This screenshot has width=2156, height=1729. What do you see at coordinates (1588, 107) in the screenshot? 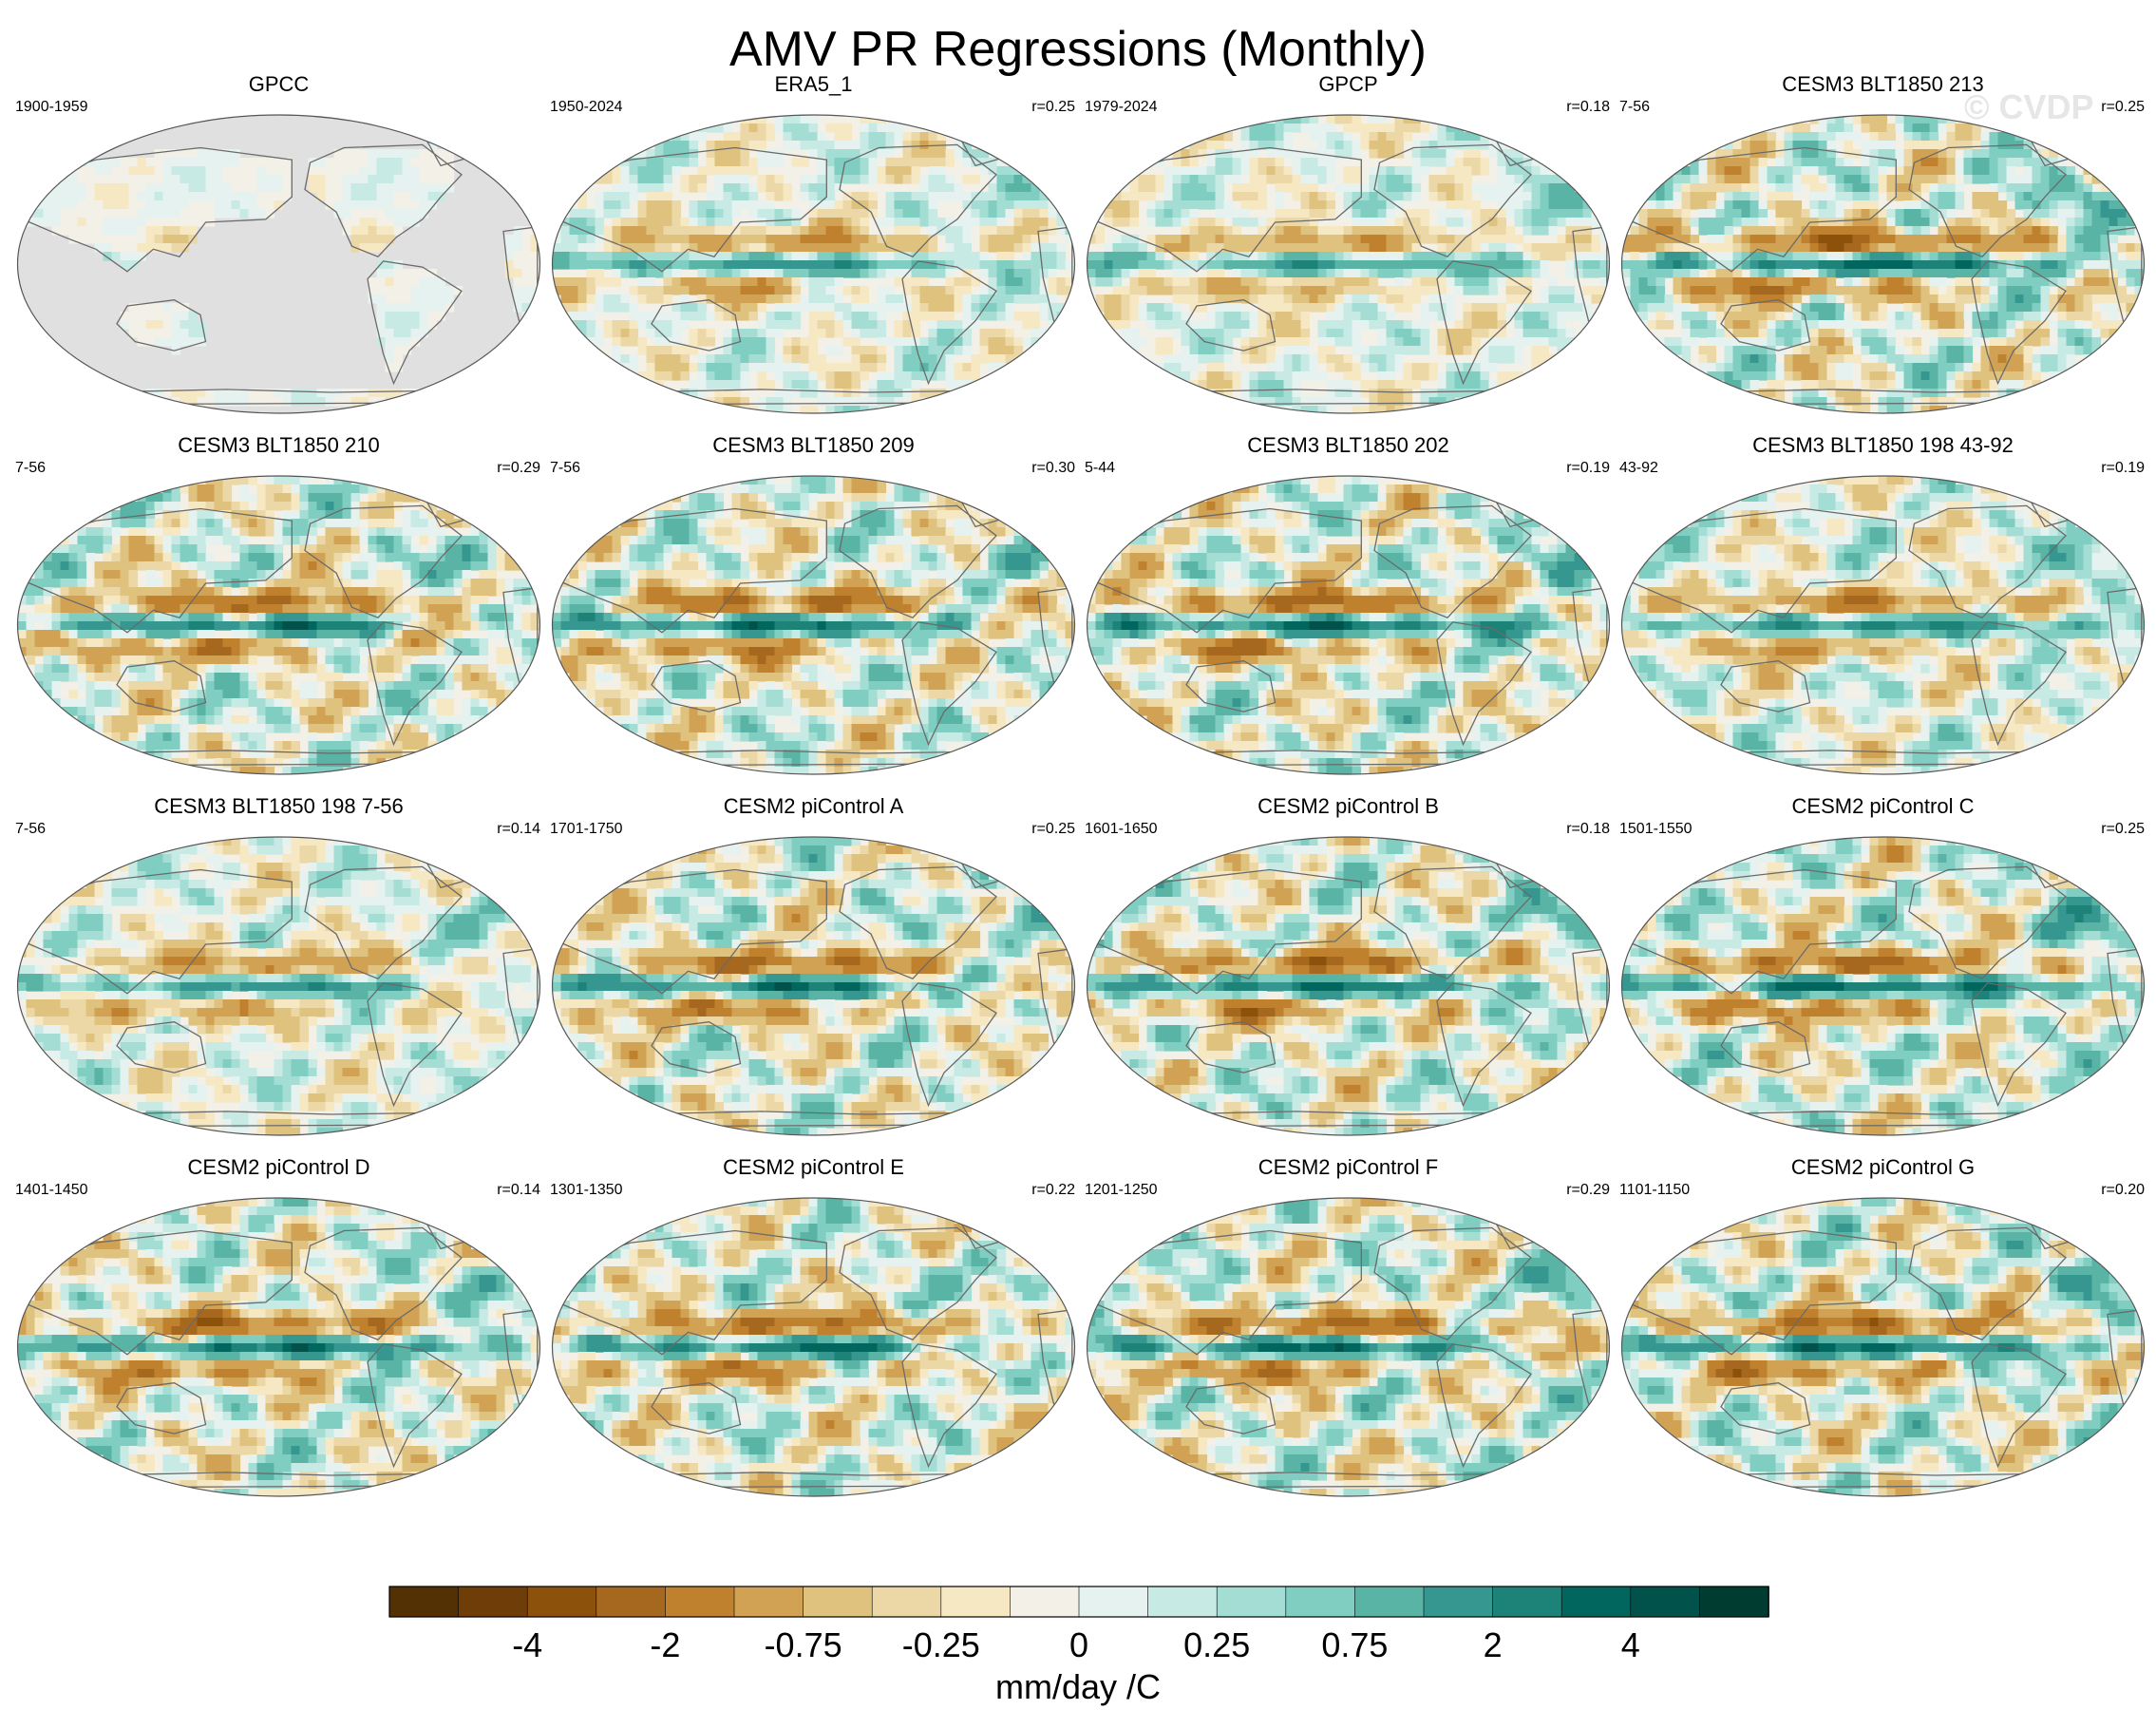
I see `panel-correlation: r=0.18` at bounding box center [1588, 107].